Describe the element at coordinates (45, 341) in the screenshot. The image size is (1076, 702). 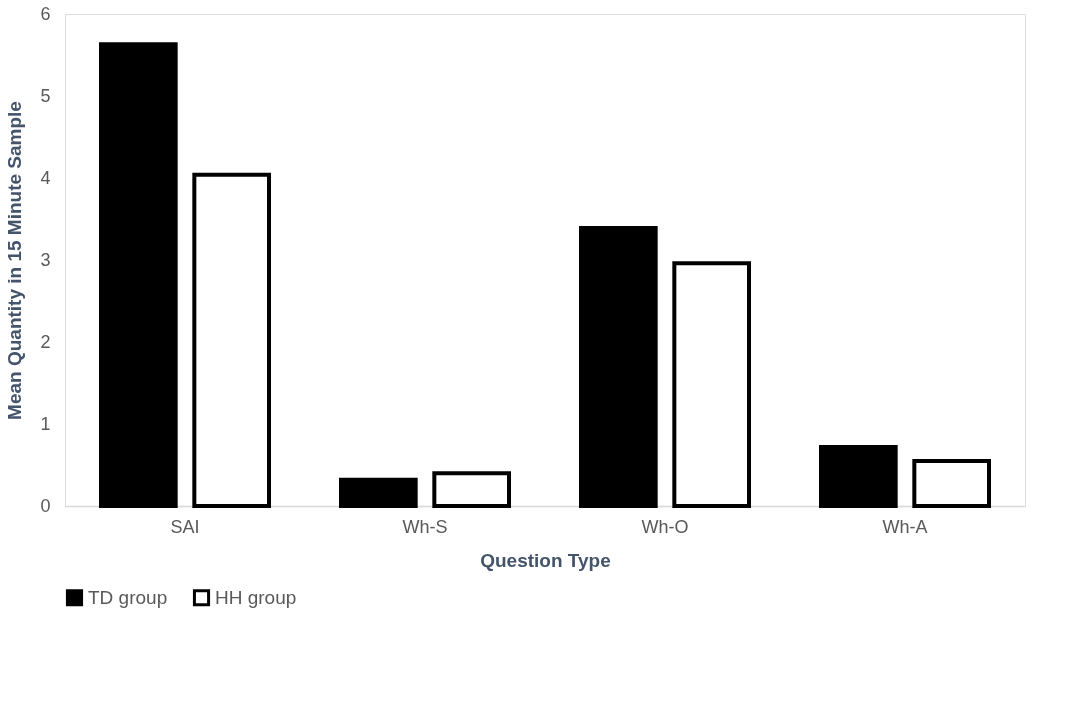
I see `y-tick-label: 2` at that location.